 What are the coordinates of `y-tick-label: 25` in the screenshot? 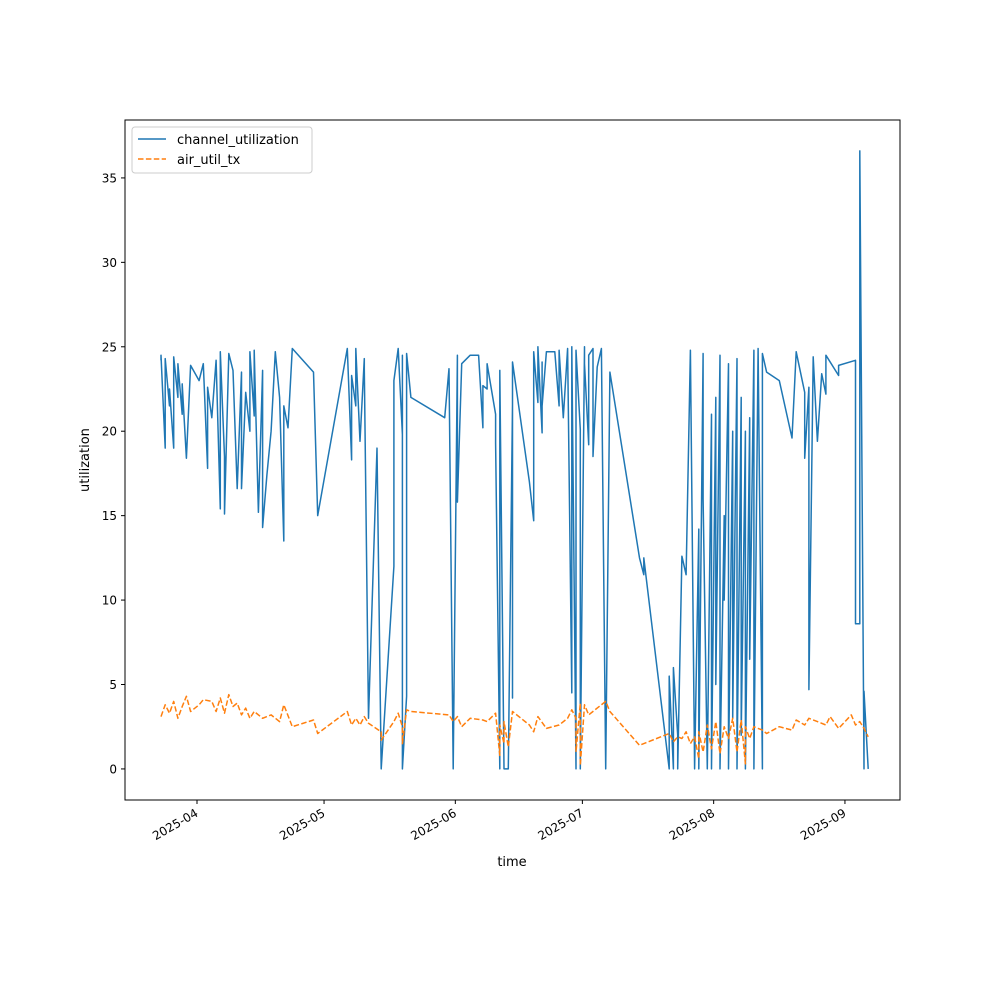 It's located at (109, 347).